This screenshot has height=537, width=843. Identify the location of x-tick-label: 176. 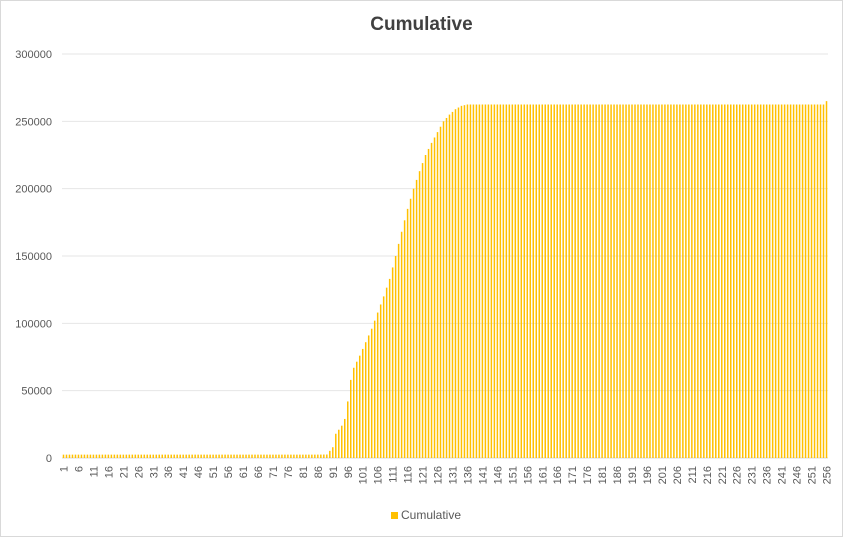
(588, 475).